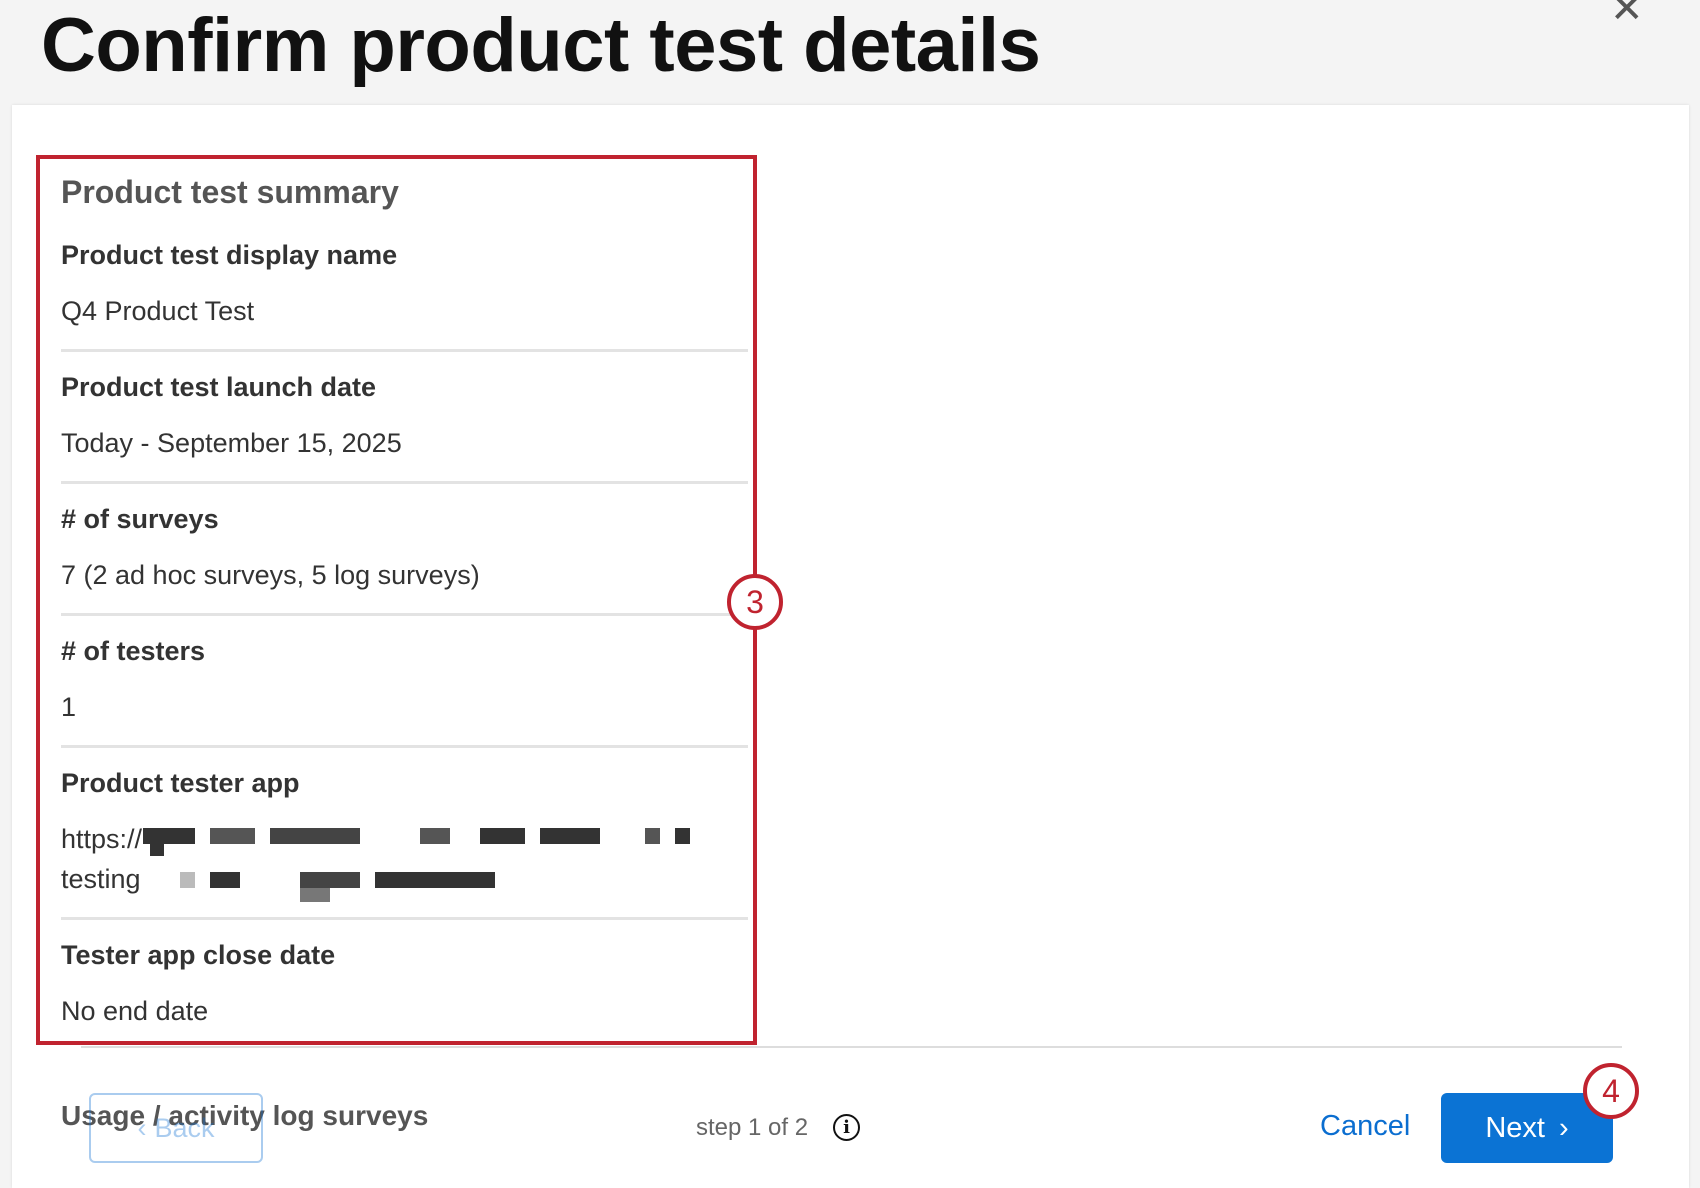 Image resolution: width=1700 pixels, height=1188 pixels. What do you see at coordinates (198, 955) in the screenshot?
I see `field-label: Tester app close date` at bounding box center [198, 955].